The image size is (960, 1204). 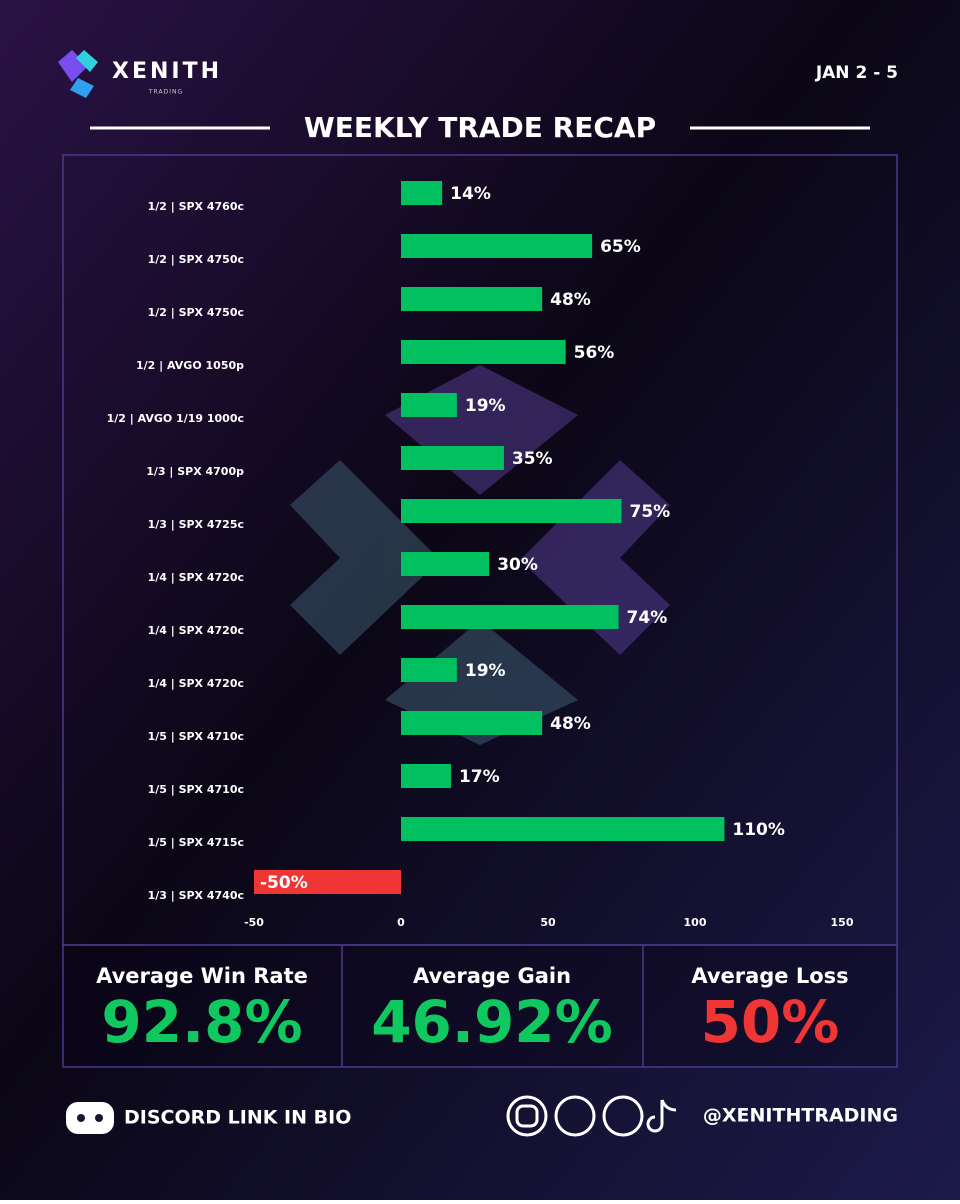 What do you see at coordinates (480, 127) in the screenshot?
I see `title: WEEKLY TRADE RECAP` at bounding box center [480, 127].